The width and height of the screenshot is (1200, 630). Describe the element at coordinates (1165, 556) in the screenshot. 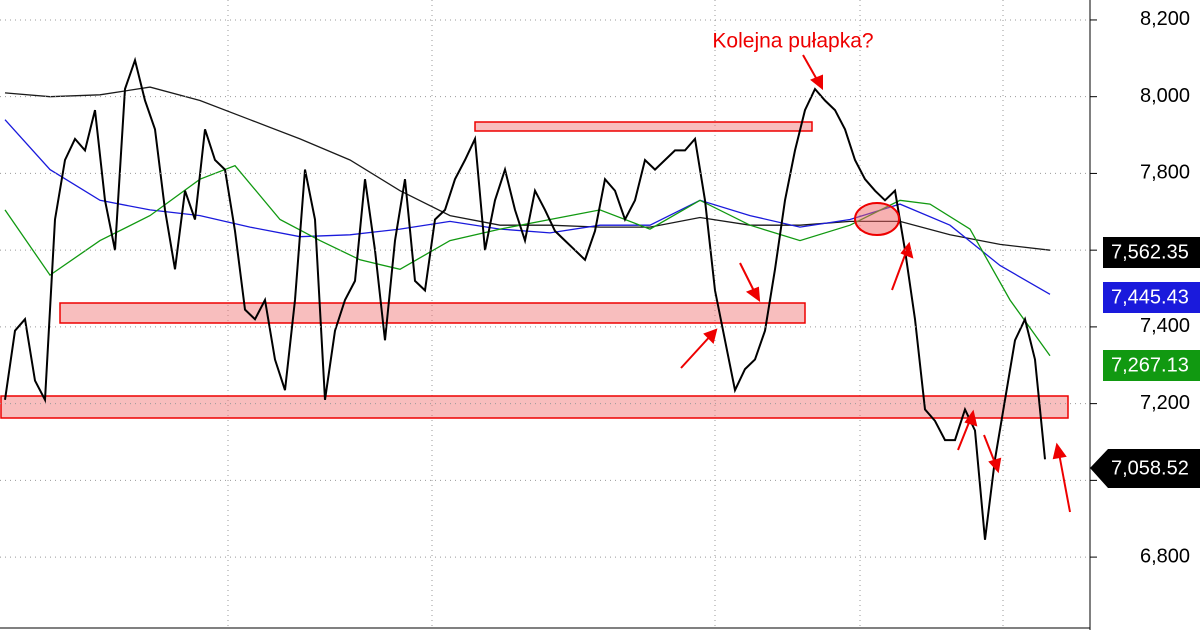

I see `y-tick-label: 6,800` at that location.